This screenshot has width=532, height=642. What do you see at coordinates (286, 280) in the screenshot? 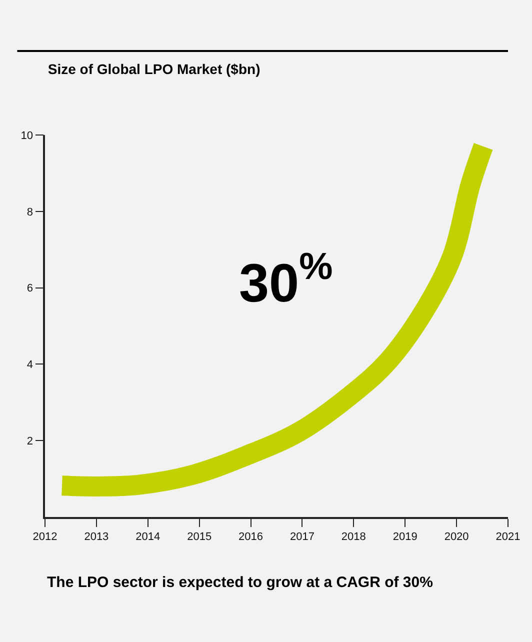
I see `annotation: 30$^{%}$` at bounding box center [286, 280].